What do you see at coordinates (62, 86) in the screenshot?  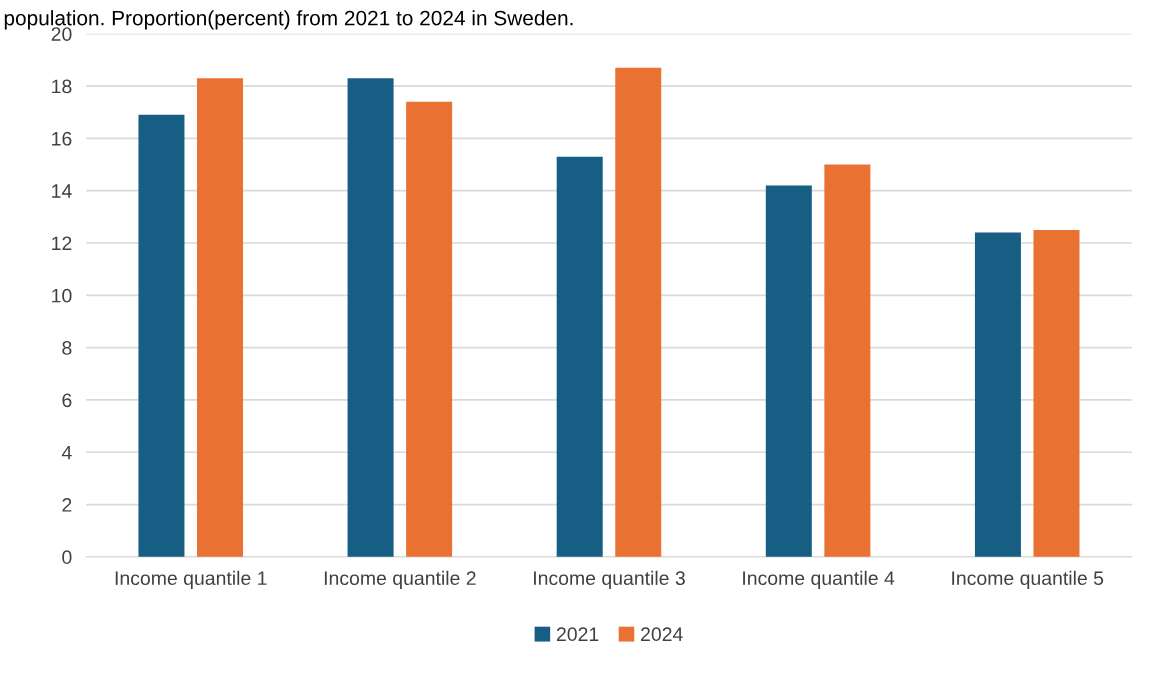 I see `y-tick-label: 18` at bounding box center [62, 86].